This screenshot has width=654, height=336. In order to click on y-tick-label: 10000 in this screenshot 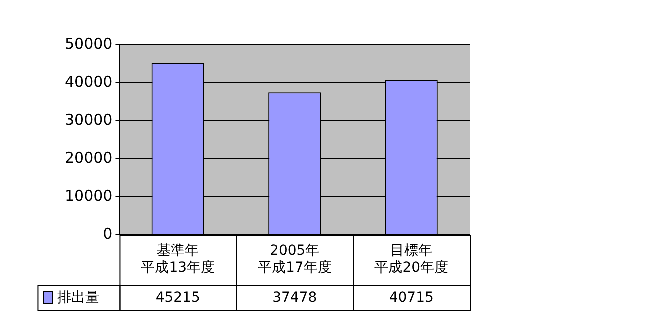, I will do `click(89, 195)`.